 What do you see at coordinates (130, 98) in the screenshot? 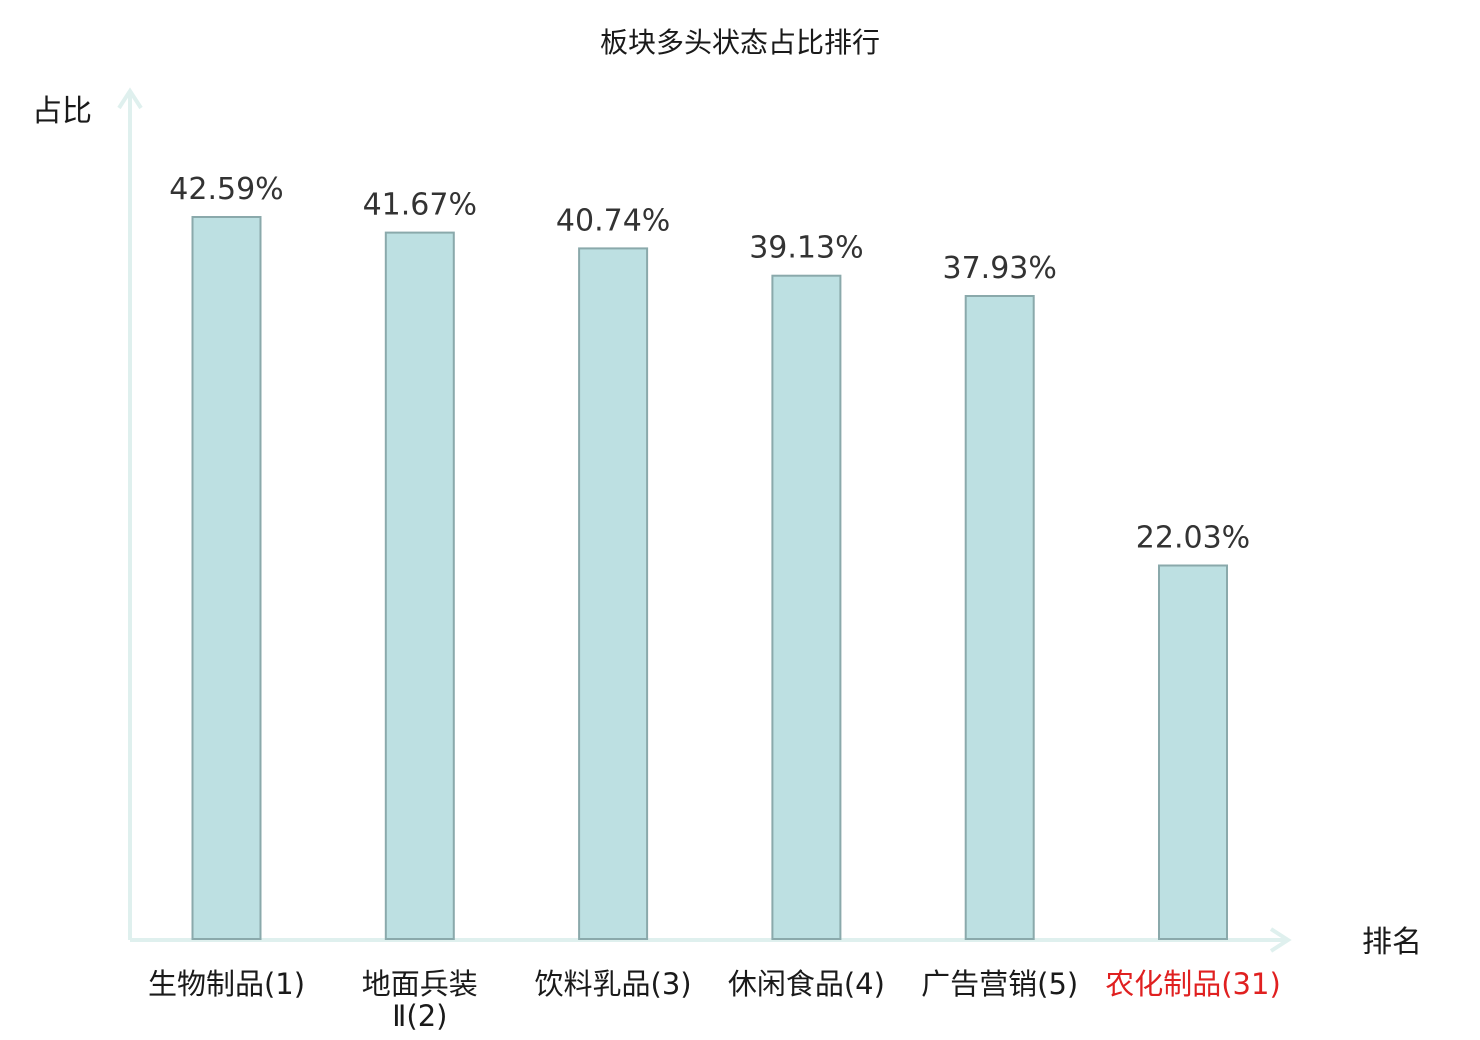
I see `y-axis-arrow` at bounding box center [130, 98].